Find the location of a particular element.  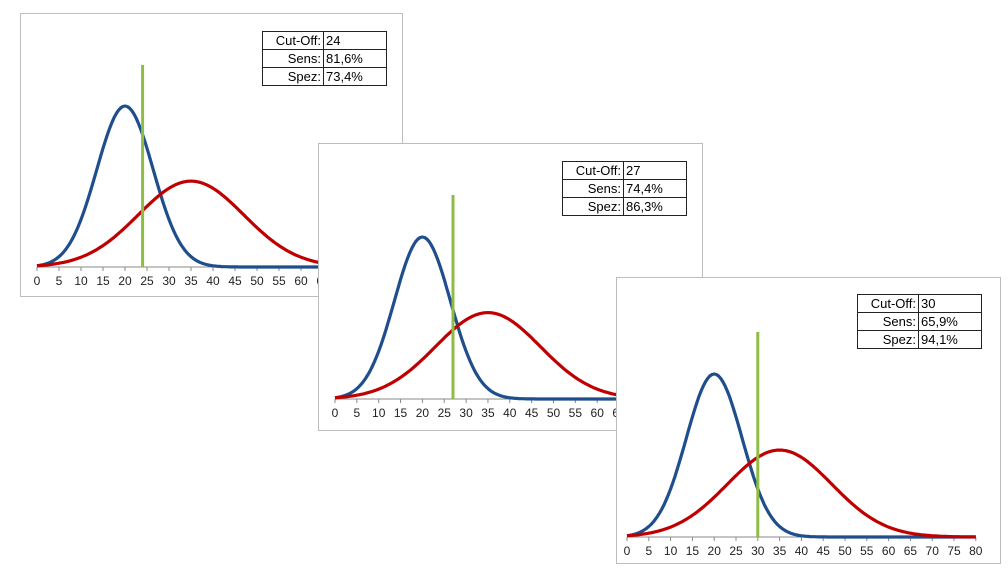

sens-value: 81,6% is located at coordinates (355, 58).